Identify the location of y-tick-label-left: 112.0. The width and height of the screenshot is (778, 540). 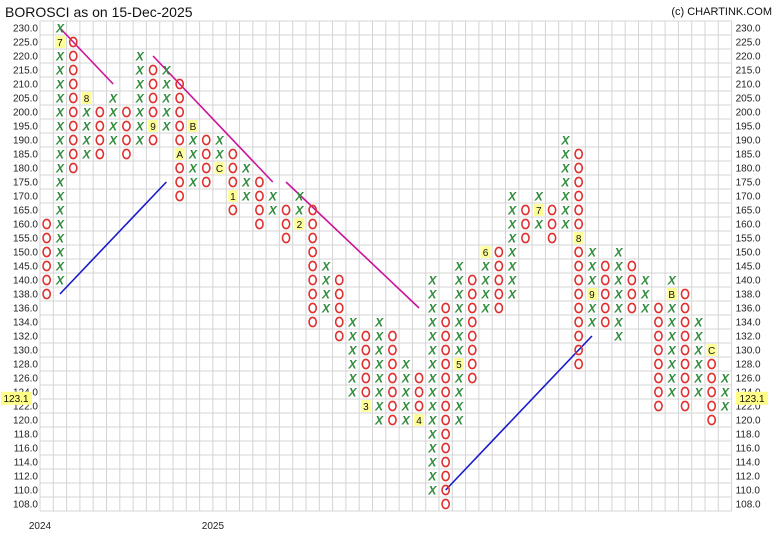
(26, 477).